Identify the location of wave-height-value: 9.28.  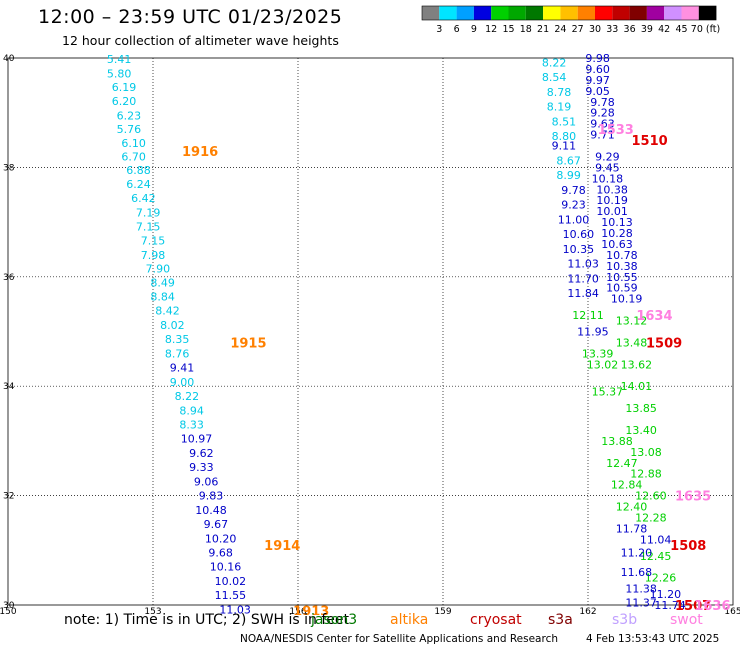
(602, 113).